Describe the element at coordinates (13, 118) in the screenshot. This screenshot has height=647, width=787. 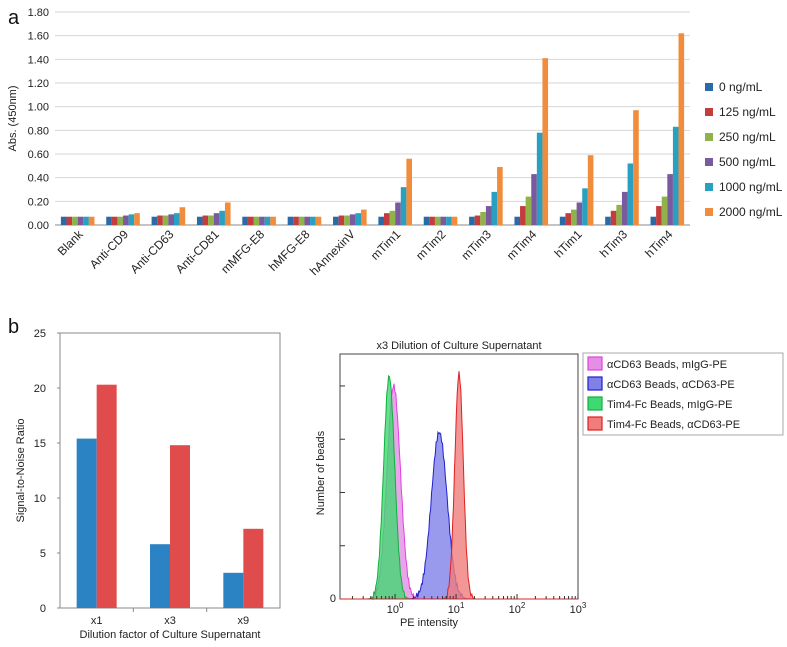
I see `chart-a-y-axis-label: Abs. (450nm)` at that location.